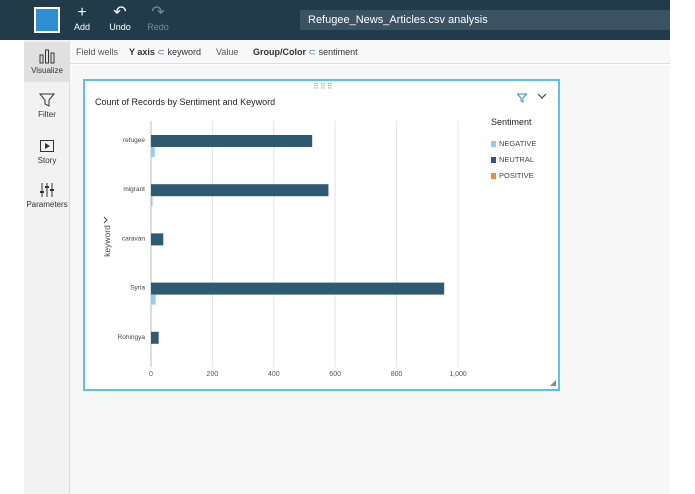 The width and height of the screenshot is (695, 494). Describe the element at coordinates (516, 175) in the screenshot. I see `legend-label: POSITIVE` at that location.